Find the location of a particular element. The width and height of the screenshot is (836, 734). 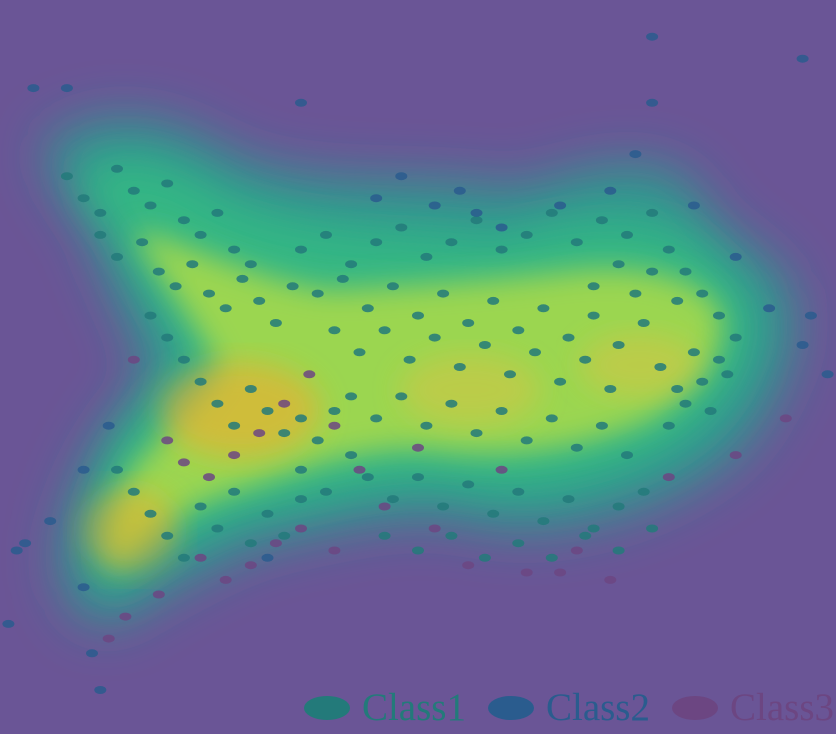

legend-label: Class3 is located at coordinates (781, 707).